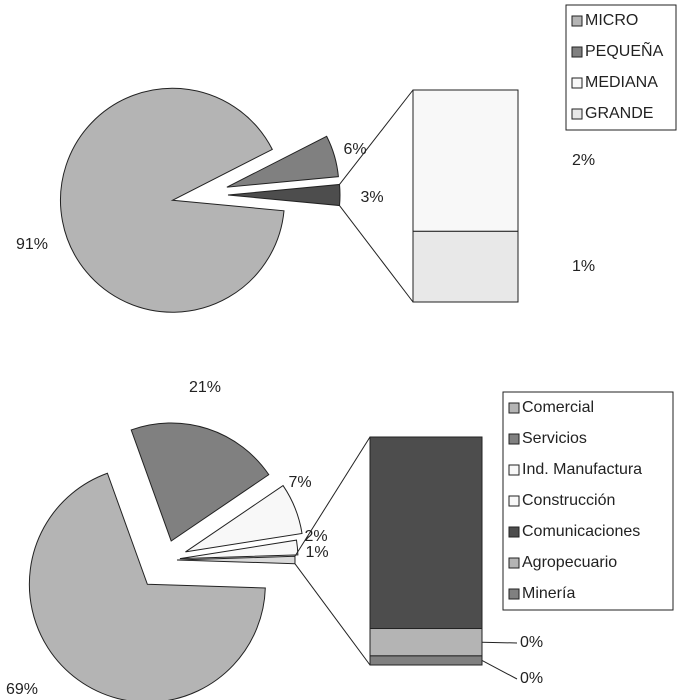 The width and height of the screenshot is (688, 700). I want to click on legend-label: Comercial, so click(558, 407).